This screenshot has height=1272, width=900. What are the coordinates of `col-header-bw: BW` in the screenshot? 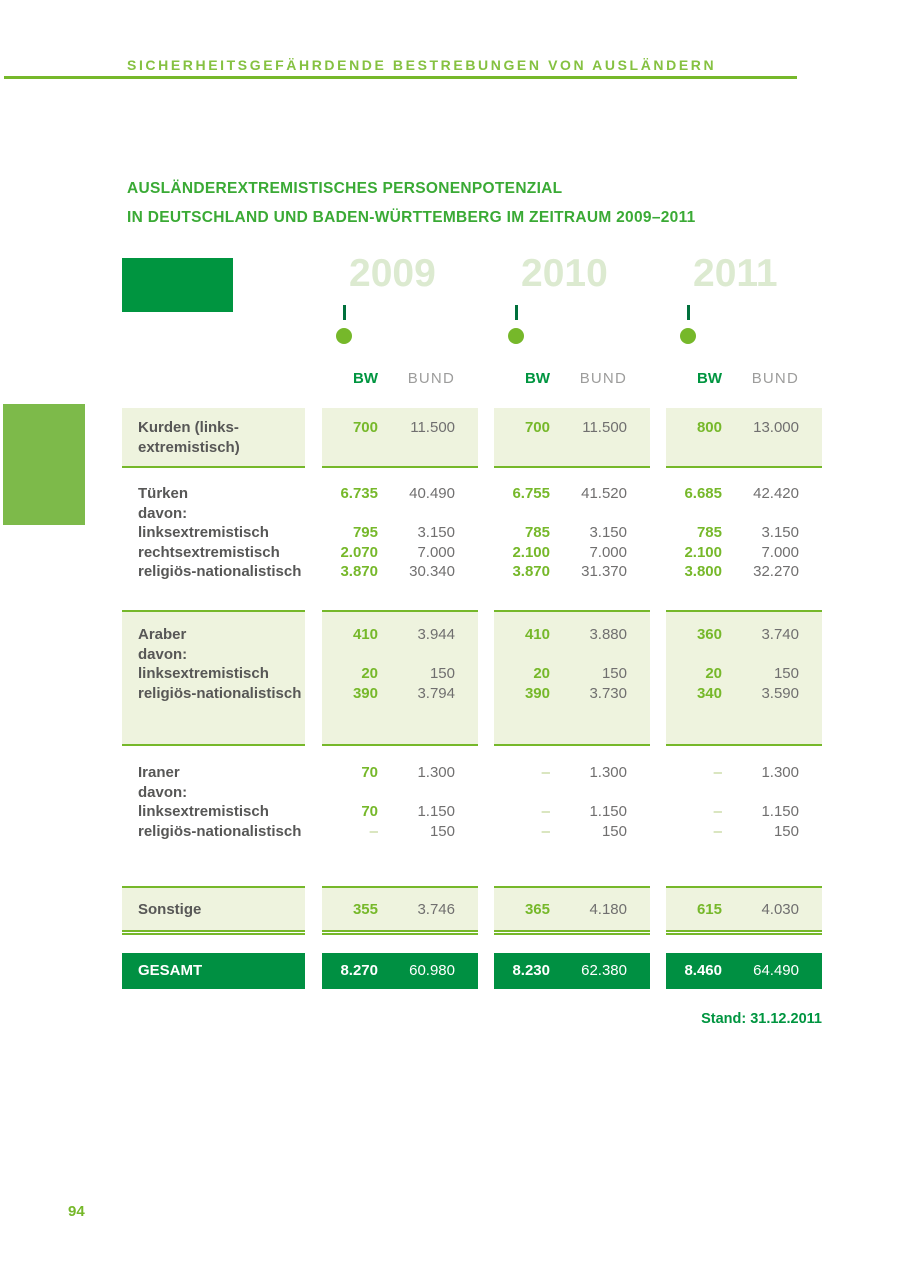 It's located at (537, 378).